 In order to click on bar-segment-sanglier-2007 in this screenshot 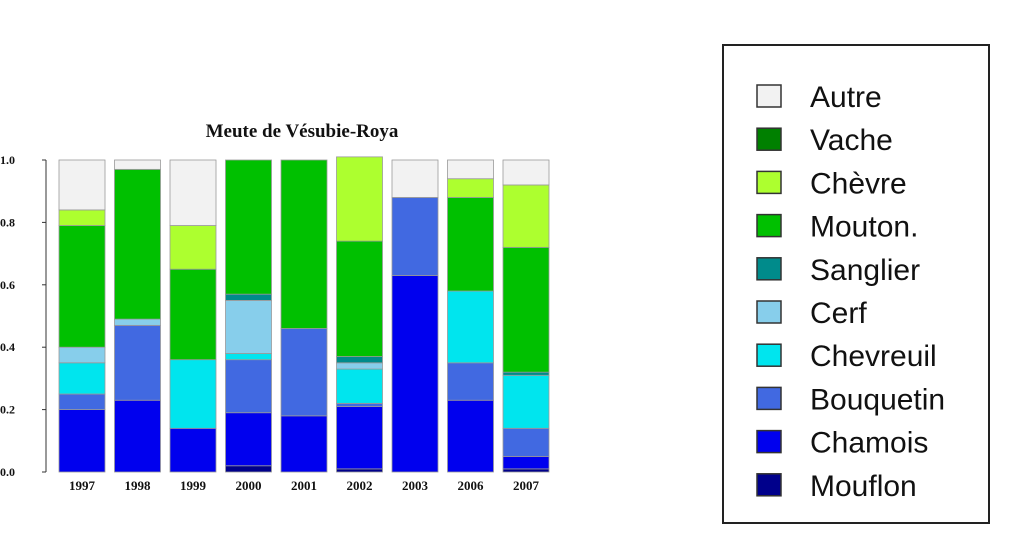, I will do `click(526, 373)`.